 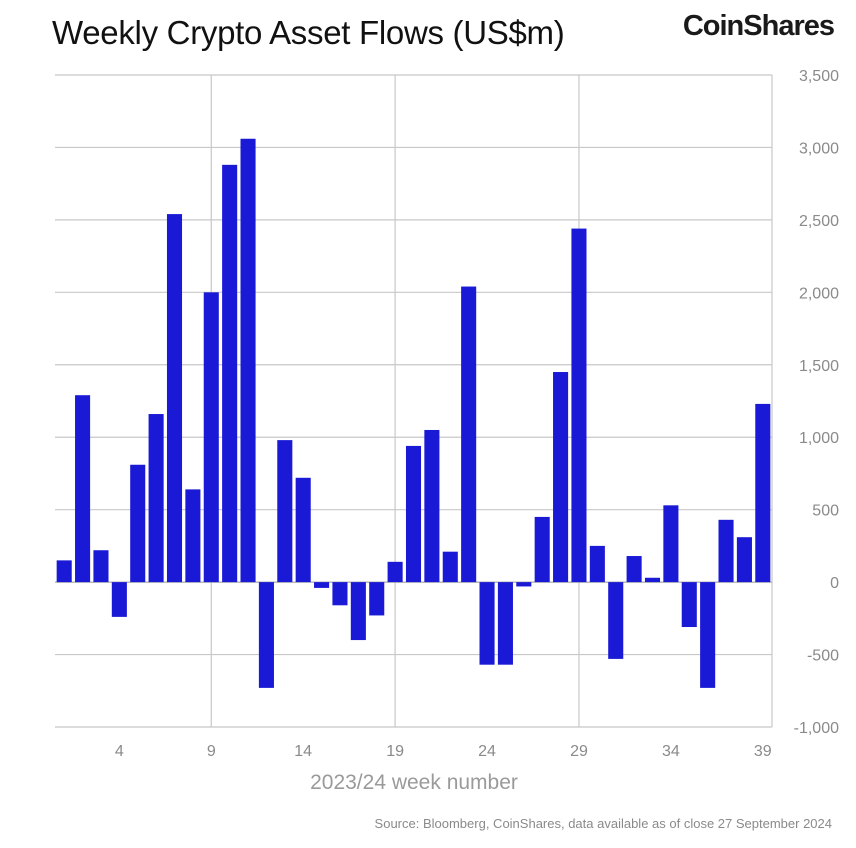 I want to click on y-tick-label: 3,500, so click(x=819, y=76).